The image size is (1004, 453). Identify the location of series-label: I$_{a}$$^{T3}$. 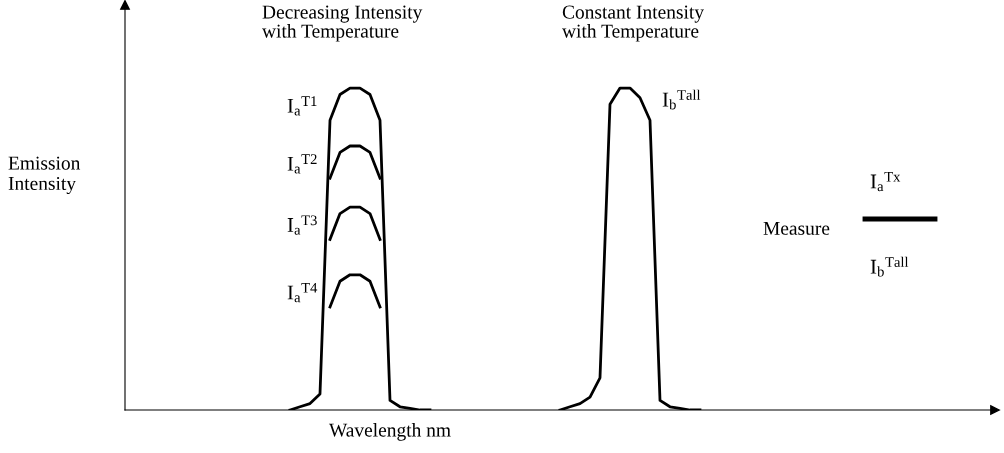
(302, 225).